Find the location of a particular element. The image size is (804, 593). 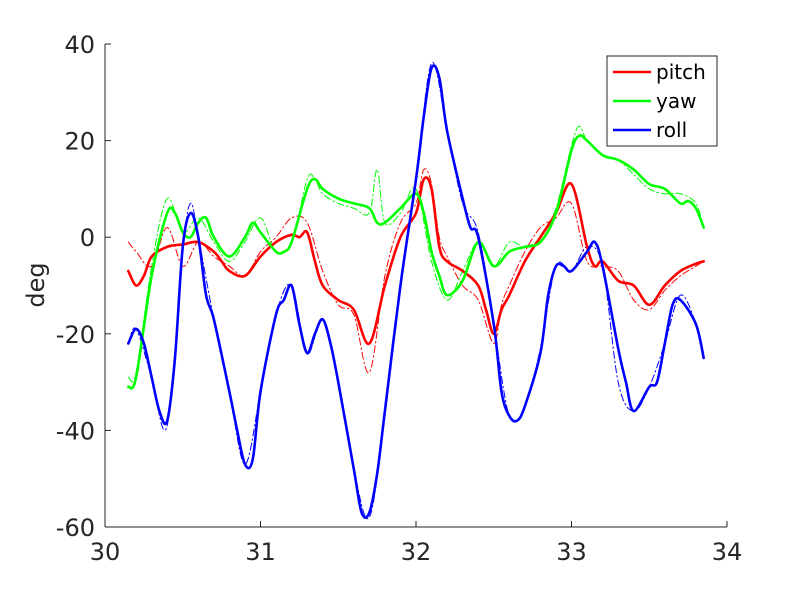

x-tick-label: 30 is located at coordinates (105, 552).